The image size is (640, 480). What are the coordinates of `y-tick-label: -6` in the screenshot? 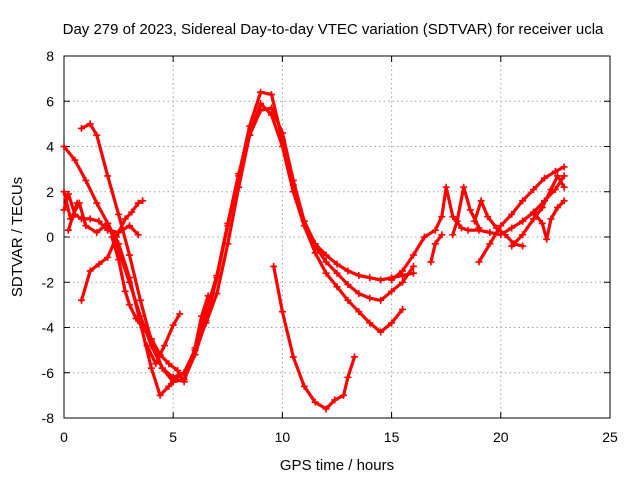 It's located at (48, 373).